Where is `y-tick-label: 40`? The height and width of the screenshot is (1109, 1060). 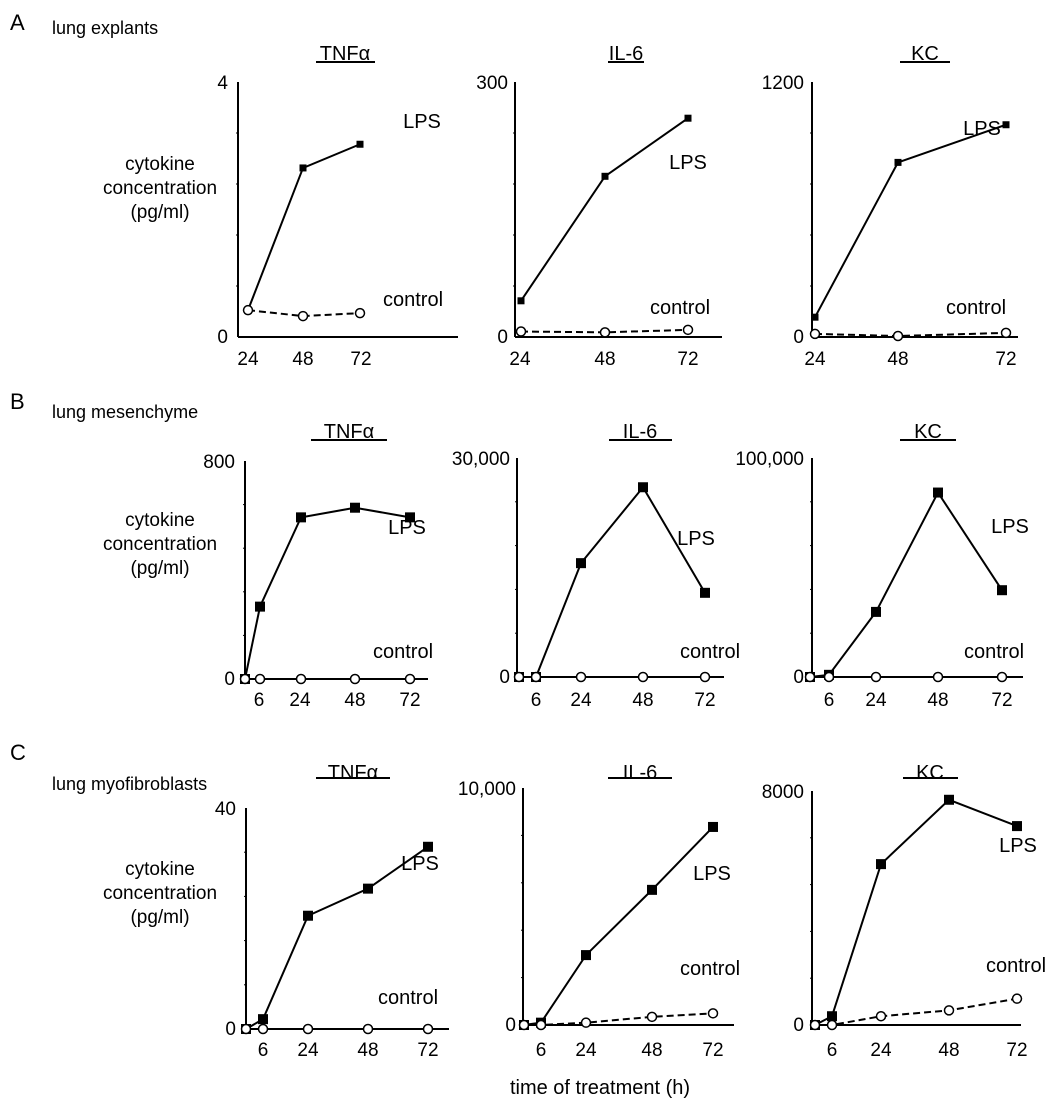
y-tick-label: 40 is located at coordinates (225, 809).